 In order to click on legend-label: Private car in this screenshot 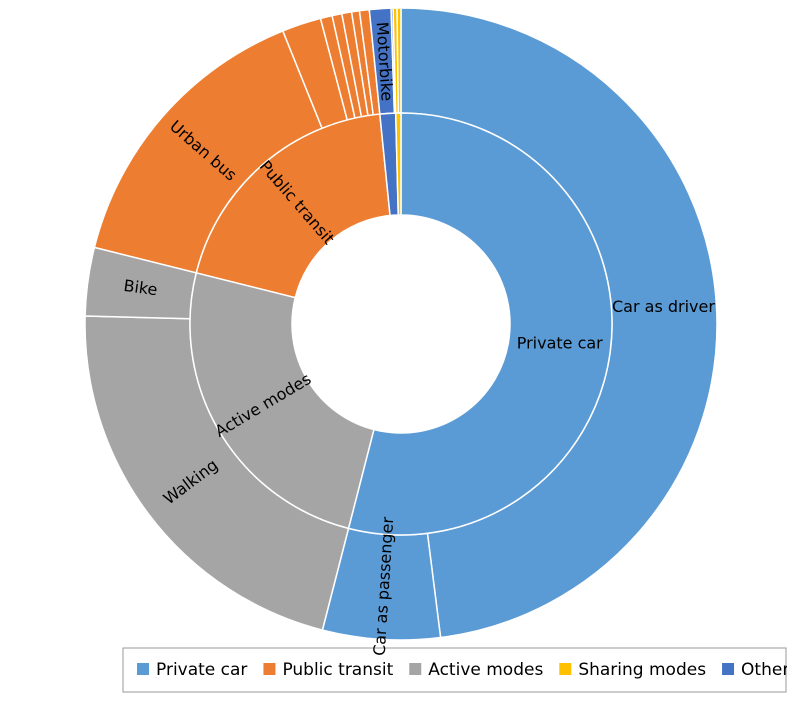, I will do `click(201, 670)`.